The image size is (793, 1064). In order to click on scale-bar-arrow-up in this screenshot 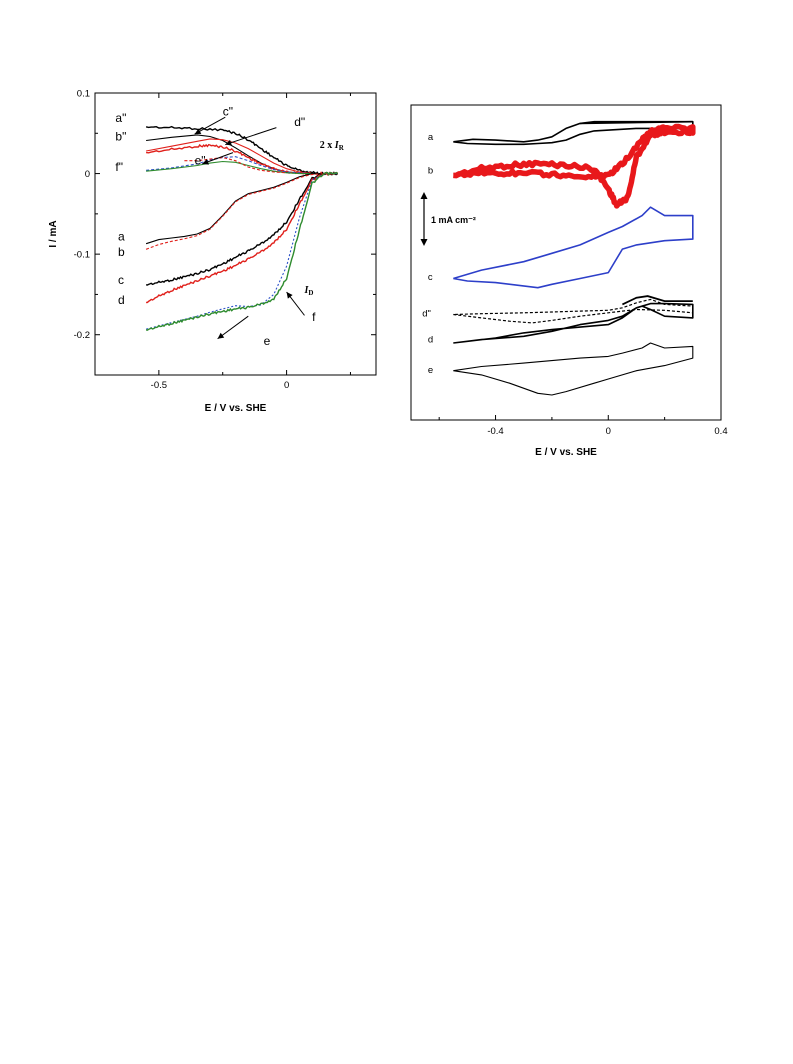, I will do `click(424, 195)`.